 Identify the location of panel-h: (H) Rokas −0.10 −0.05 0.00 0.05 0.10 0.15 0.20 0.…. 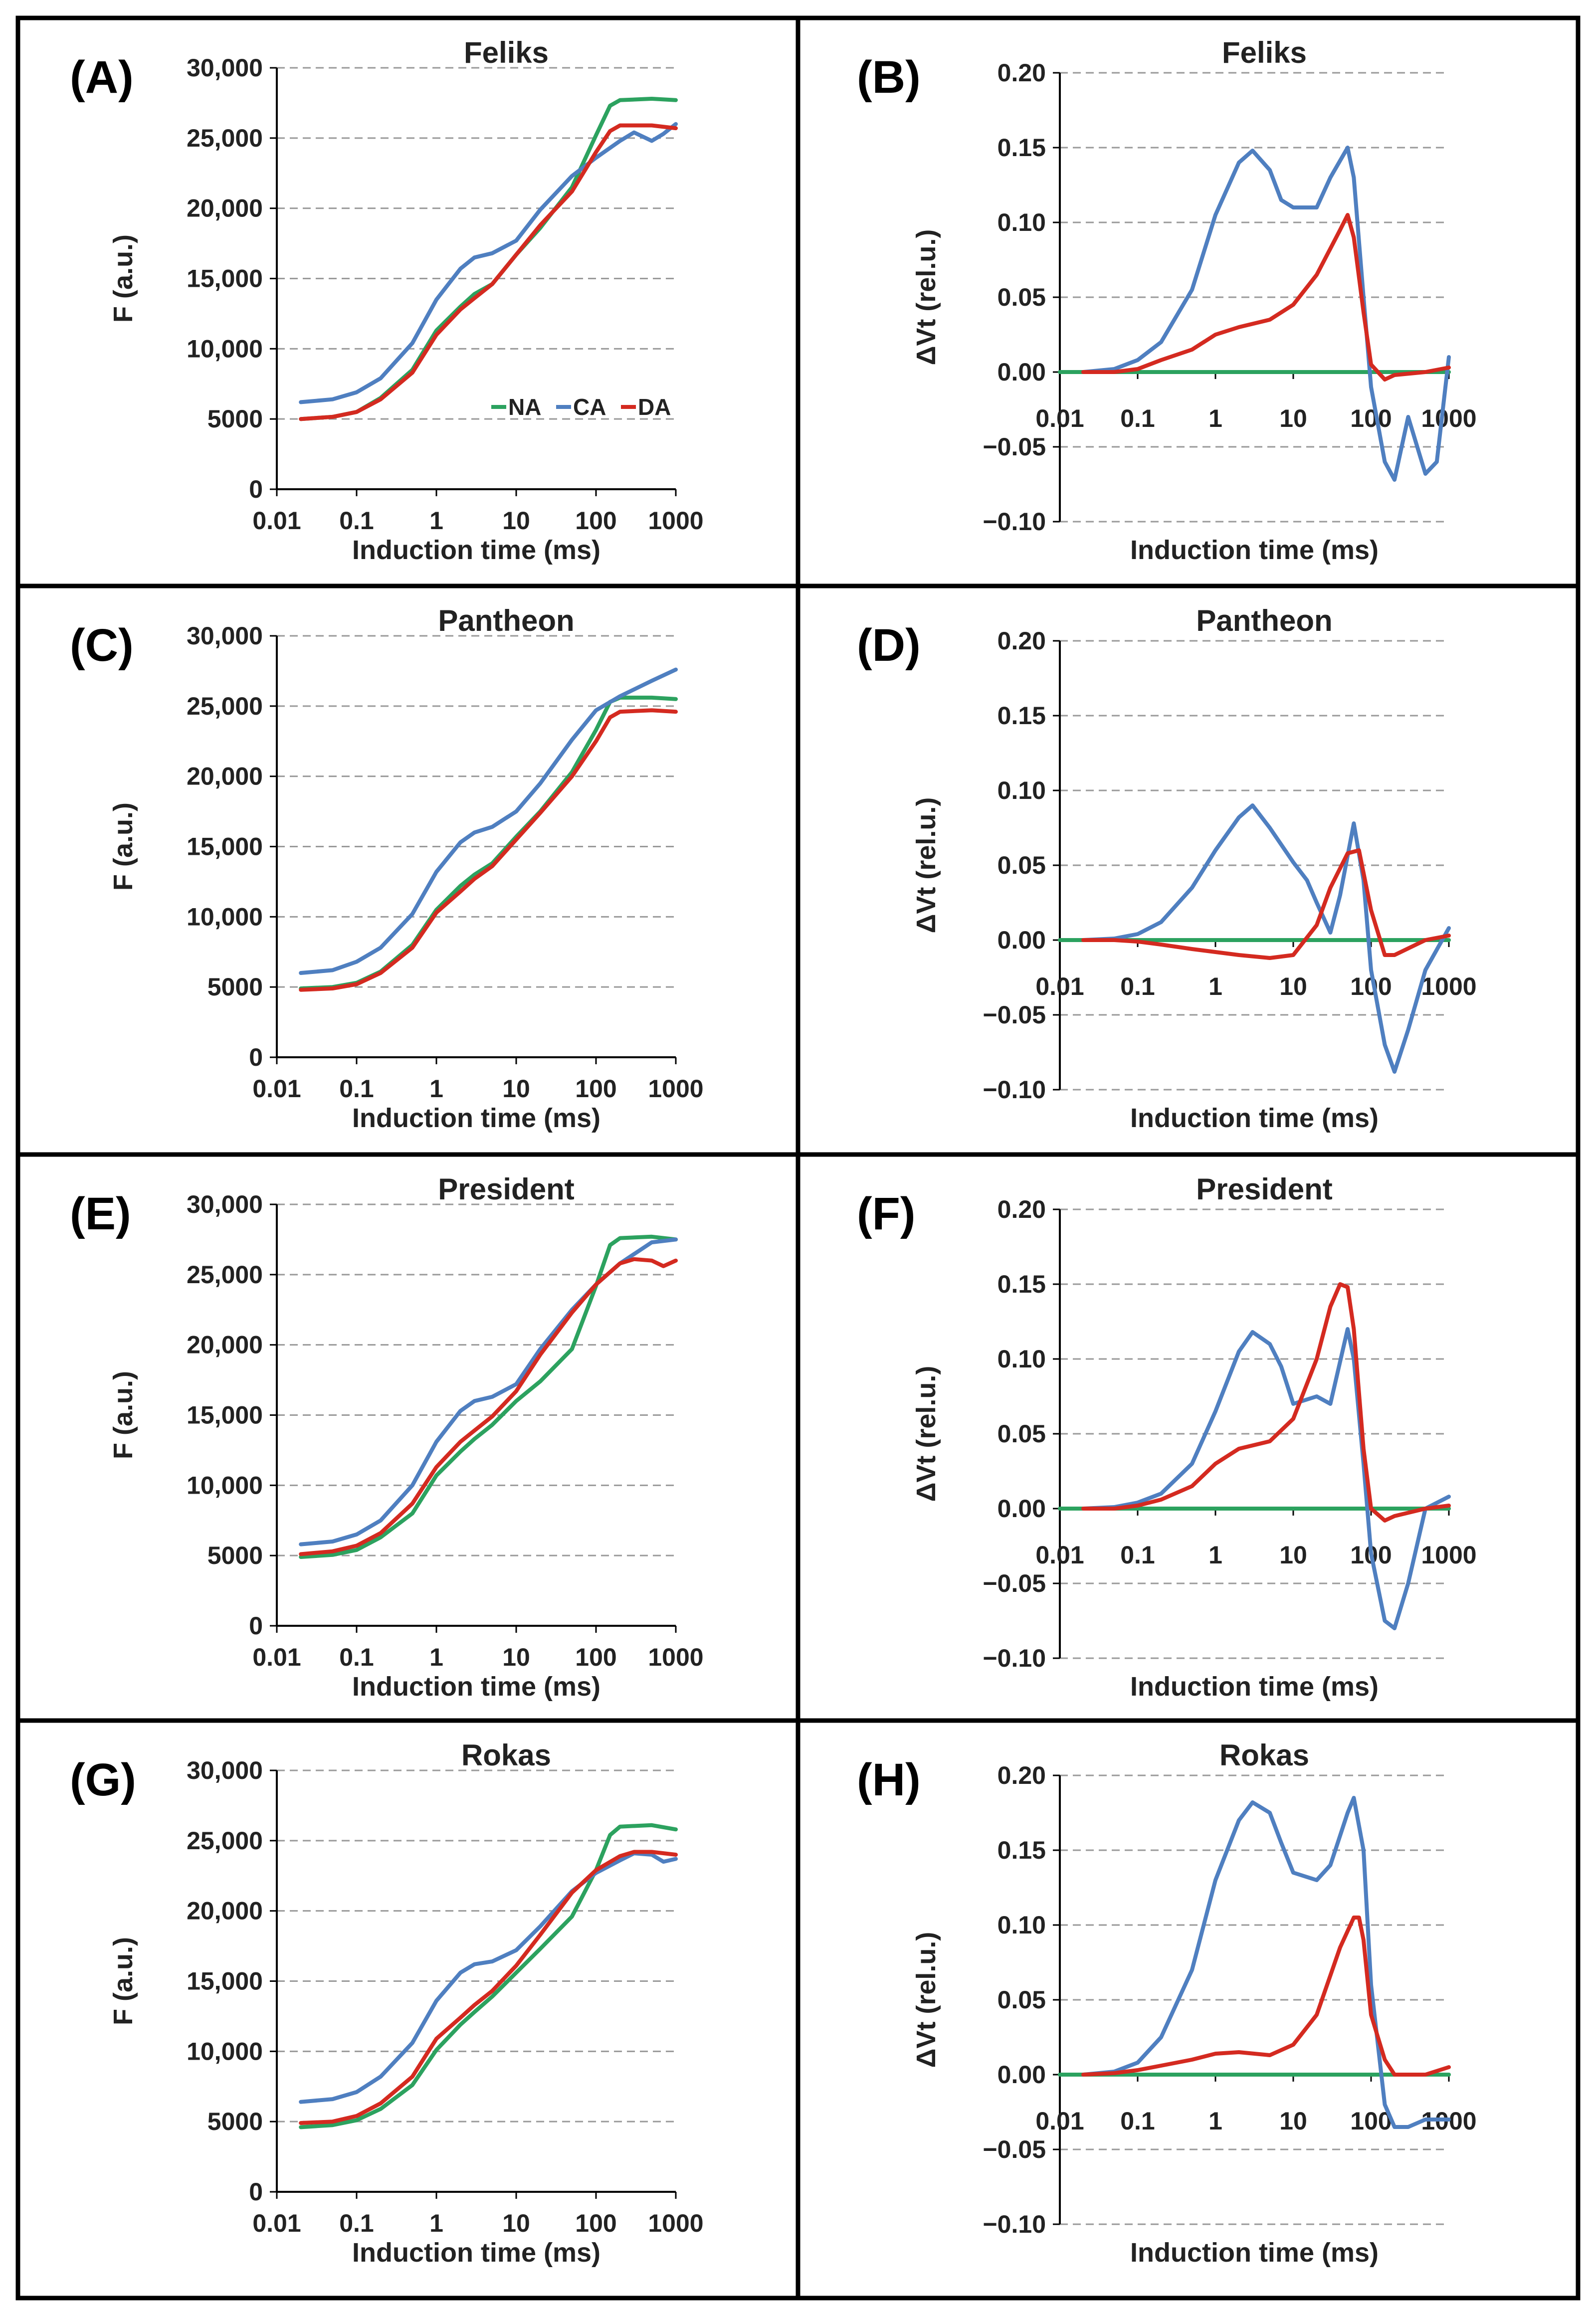
(1167, 2003).